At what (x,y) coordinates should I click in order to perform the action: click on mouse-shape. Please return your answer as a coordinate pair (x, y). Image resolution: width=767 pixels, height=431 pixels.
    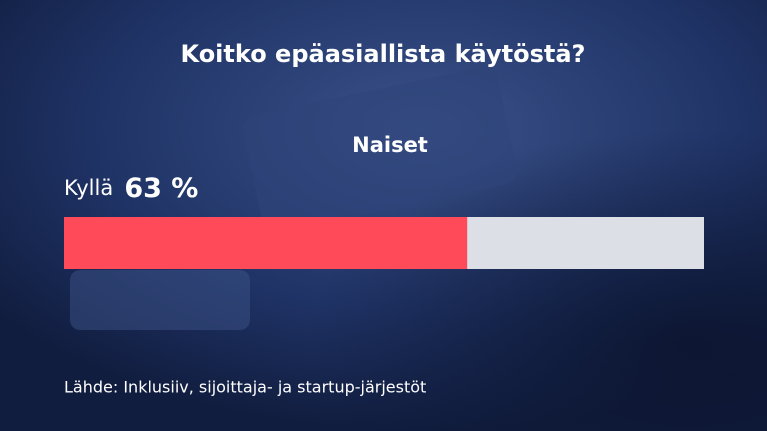
    Looking at the image, I should click on (160, 300).